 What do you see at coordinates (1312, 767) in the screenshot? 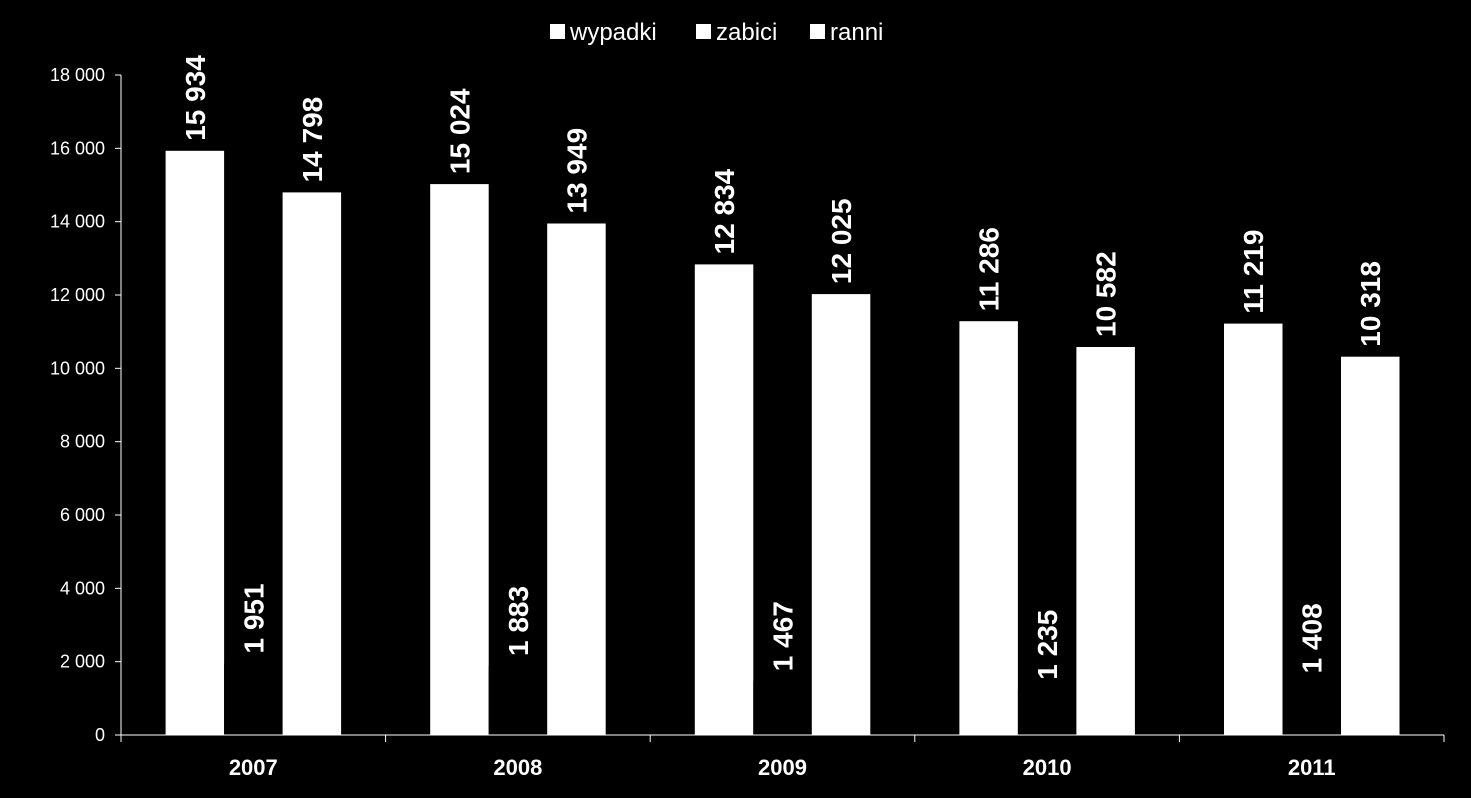
I see `x-tick-label: 2011` at bounding box center [1312, 767].